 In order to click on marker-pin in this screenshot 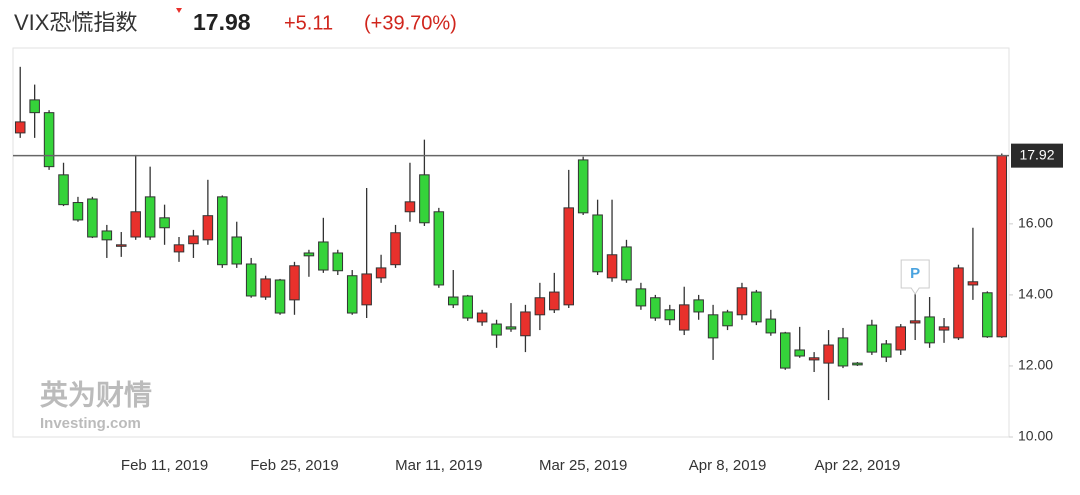, I will do `click(915, 277)`.